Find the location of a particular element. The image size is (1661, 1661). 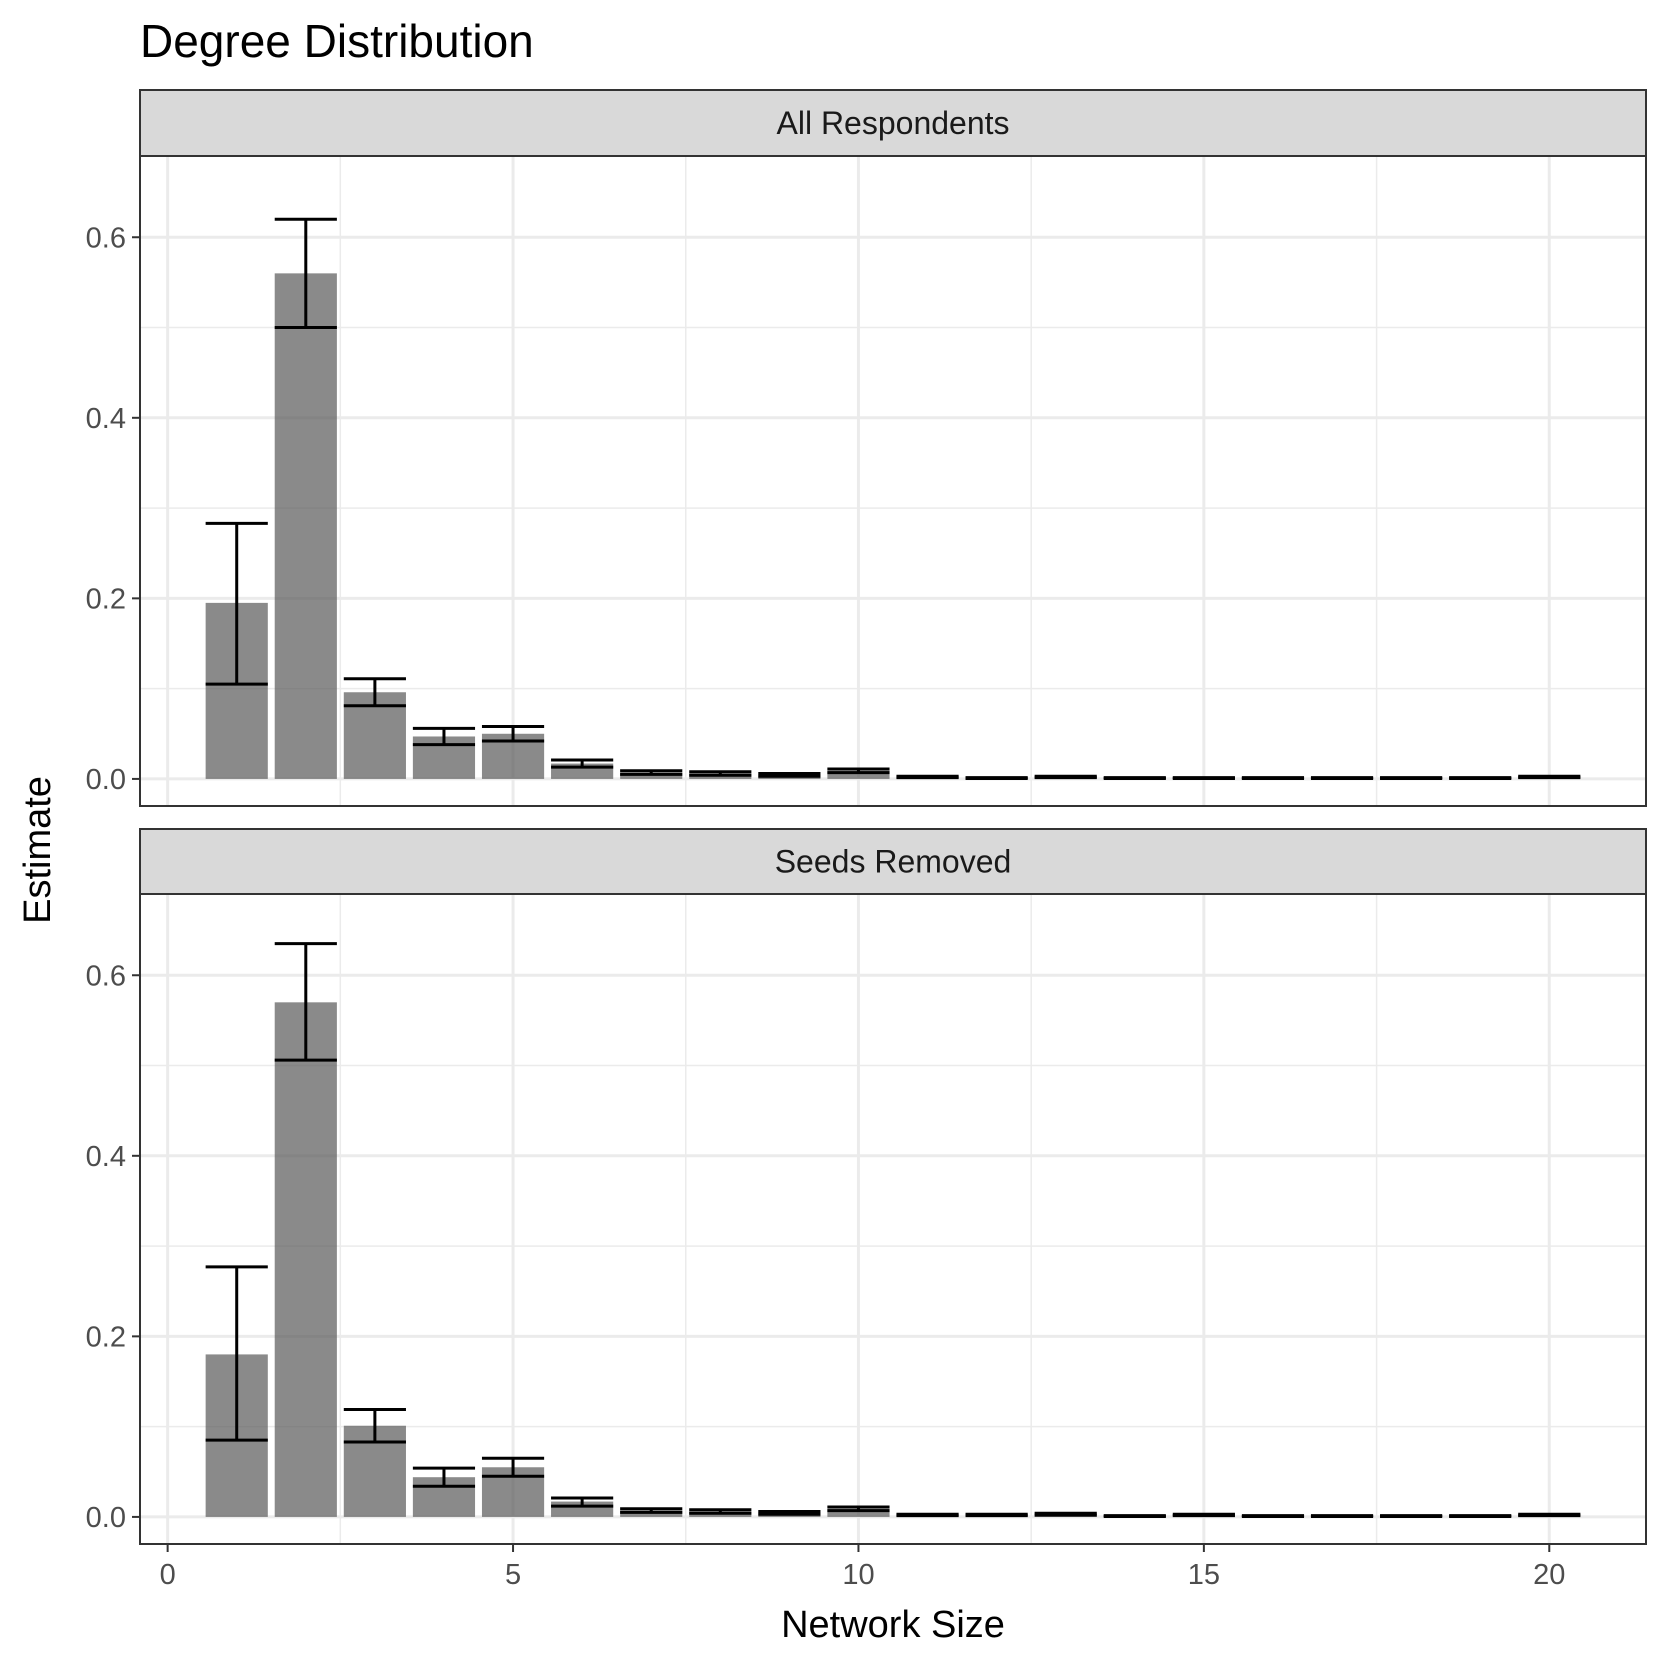

strip-label: All Respondents is located at coordinates (892, 123).